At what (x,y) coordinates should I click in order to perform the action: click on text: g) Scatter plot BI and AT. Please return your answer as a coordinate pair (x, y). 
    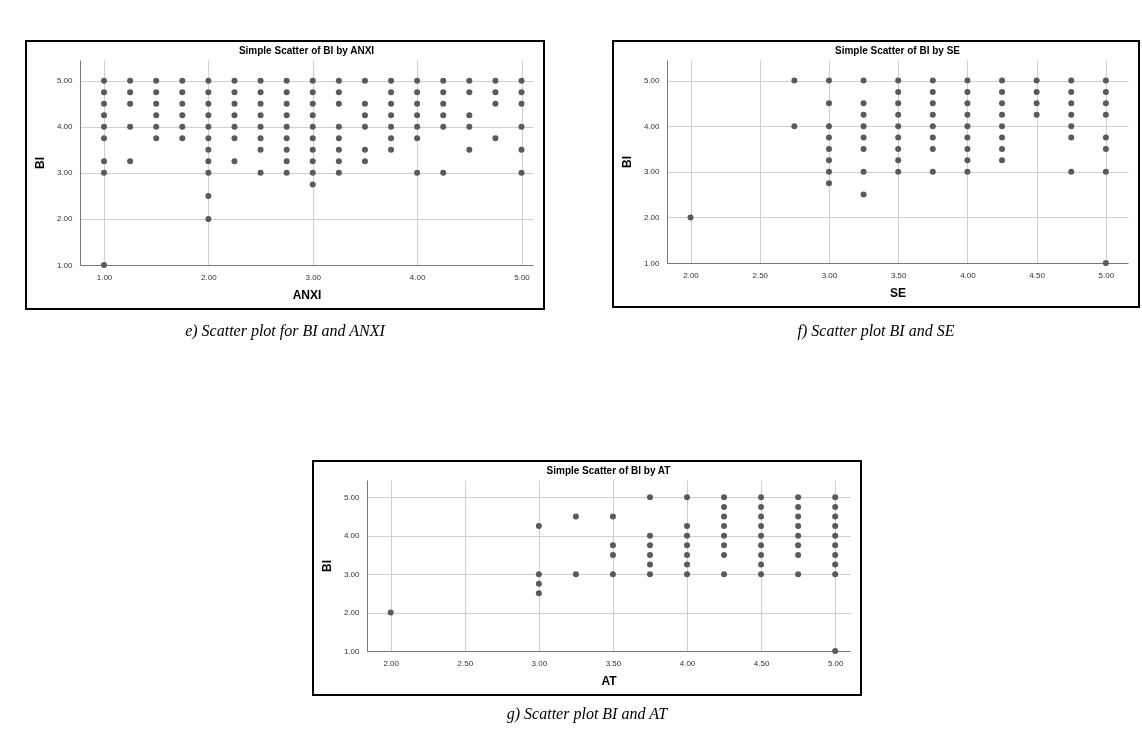
    Looking at the image, I should click on (587, 714).